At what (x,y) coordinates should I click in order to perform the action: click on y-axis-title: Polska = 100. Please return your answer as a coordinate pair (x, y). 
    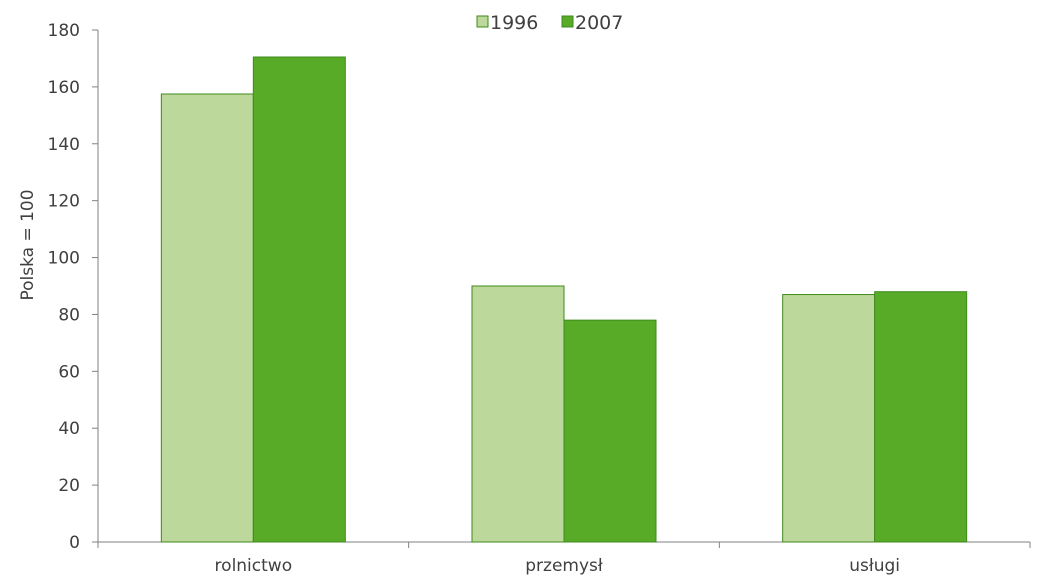
    Looking at the image, I should click on (28, 244).